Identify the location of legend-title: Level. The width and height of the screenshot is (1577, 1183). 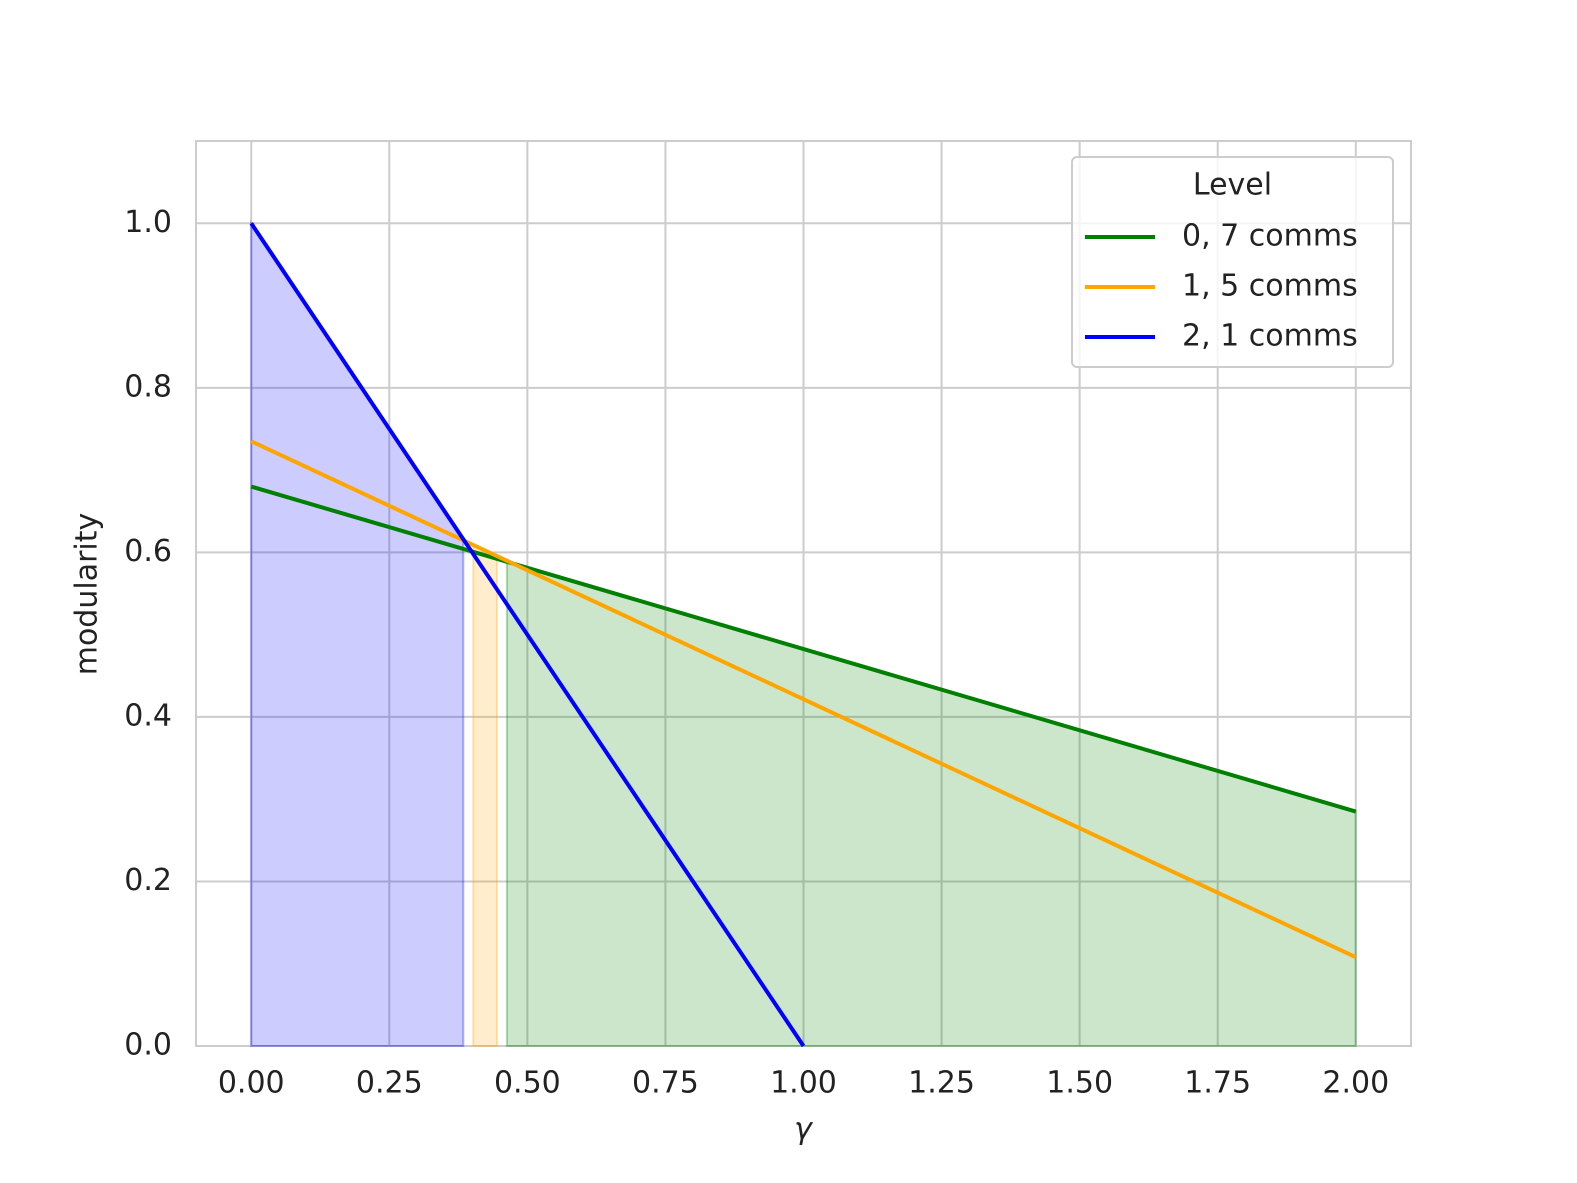
(1232, 185).